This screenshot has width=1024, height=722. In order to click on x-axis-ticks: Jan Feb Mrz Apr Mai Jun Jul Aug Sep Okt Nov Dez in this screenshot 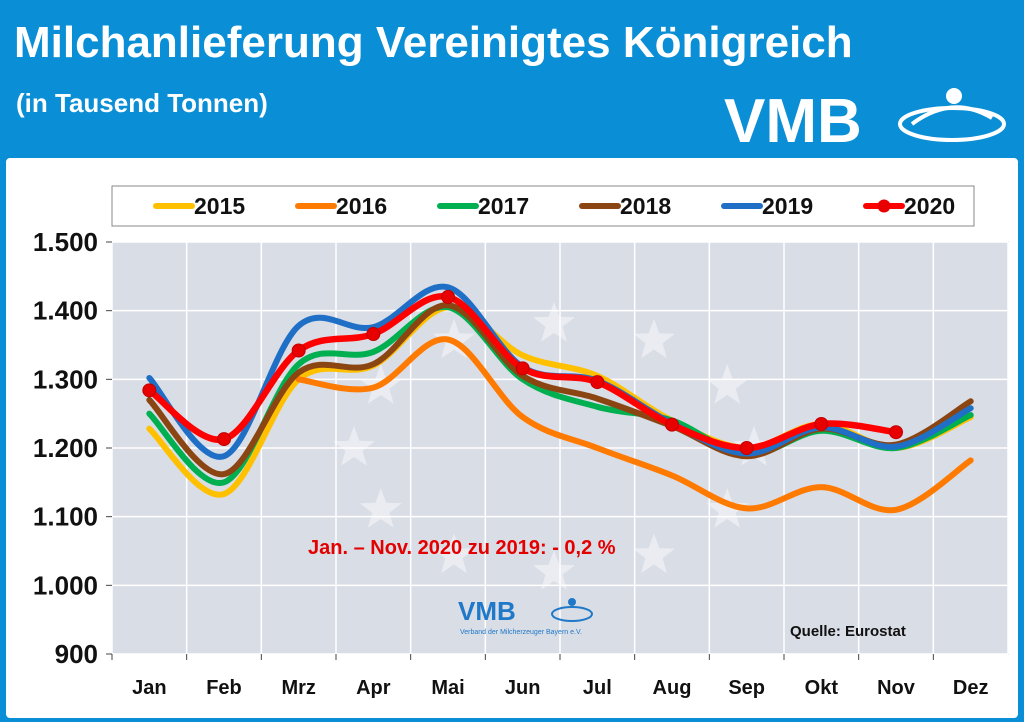, I will do `click(550, 676)`.